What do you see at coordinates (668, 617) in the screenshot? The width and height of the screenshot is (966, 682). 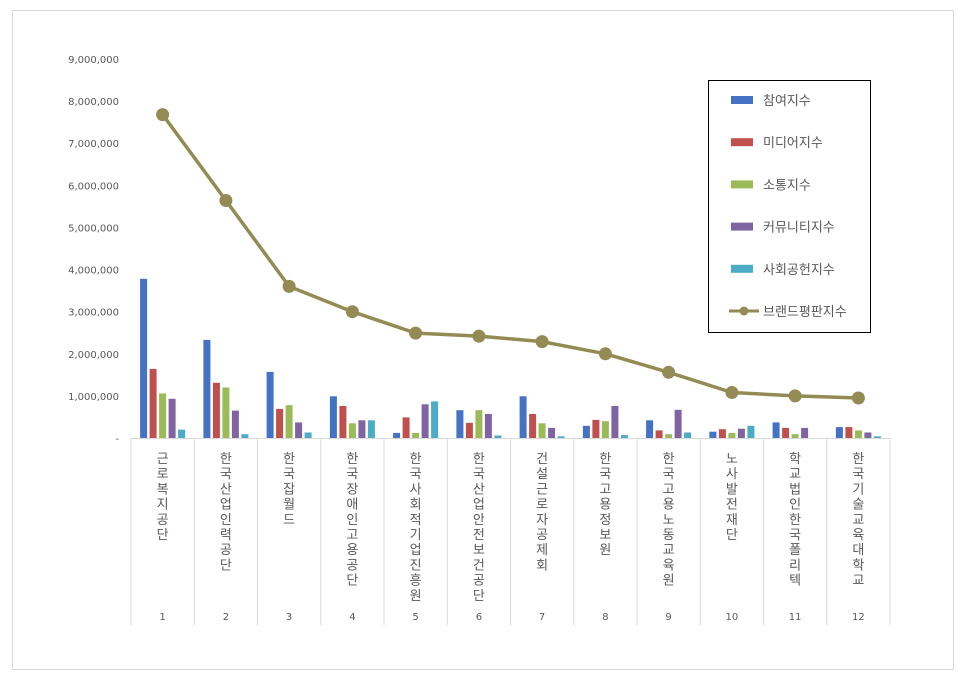 I see `x-tick-label: 9` at bounding box center [668, 617].